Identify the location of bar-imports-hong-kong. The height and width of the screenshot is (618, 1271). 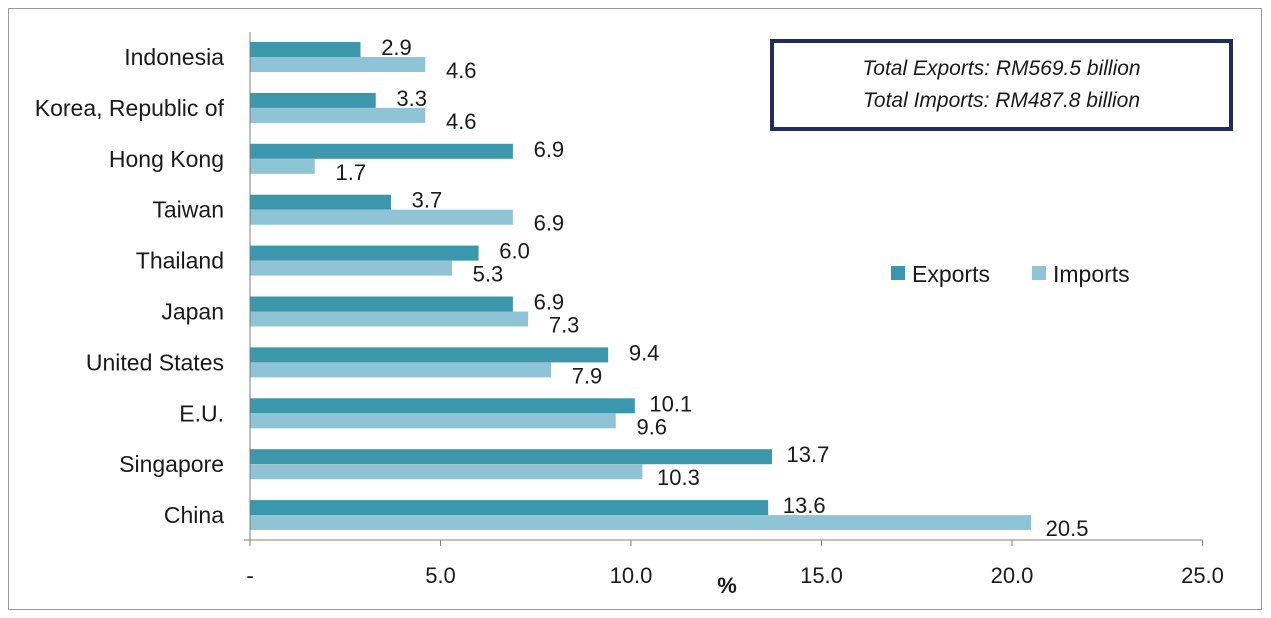
(282, 166).